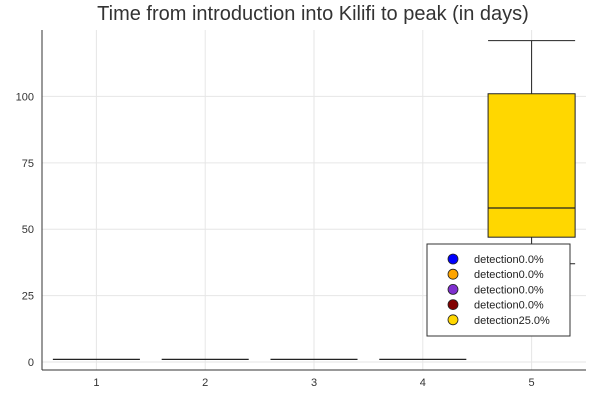 The image size is (600, 400). I want to click on y-tick-label: 100, so click(25, 97).